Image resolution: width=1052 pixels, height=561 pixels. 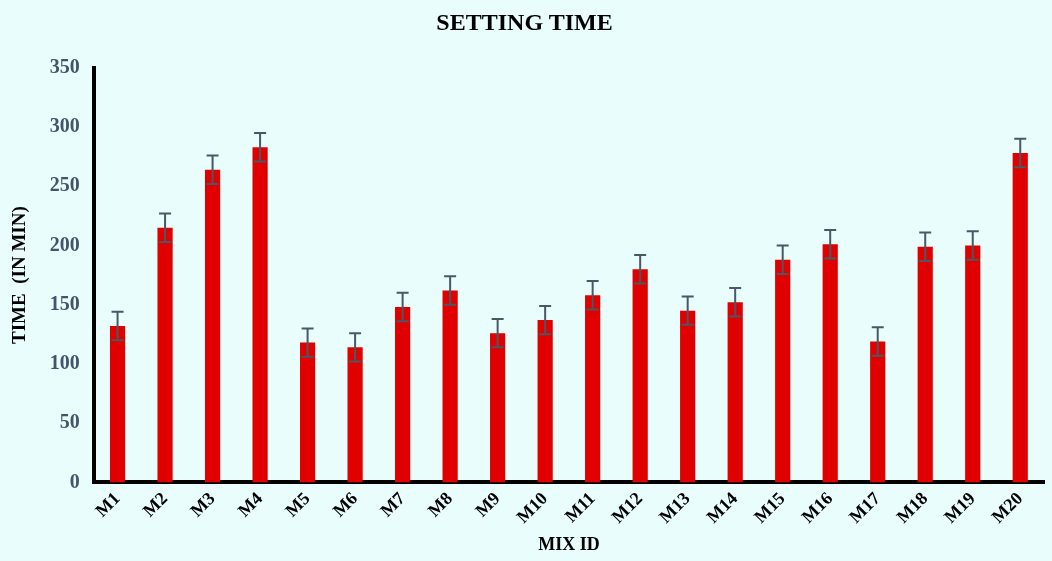 What do you see at coordinates (297, 504) in the screenshot?
I see `x-tick-label: M5` at bounding box center [297, 504].